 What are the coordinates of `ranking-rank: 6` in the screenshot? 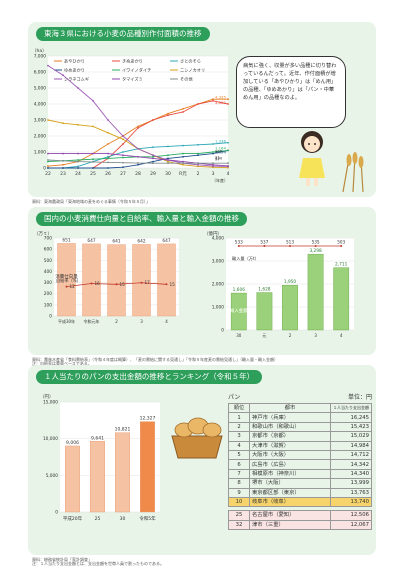 It's located at (239, 464).